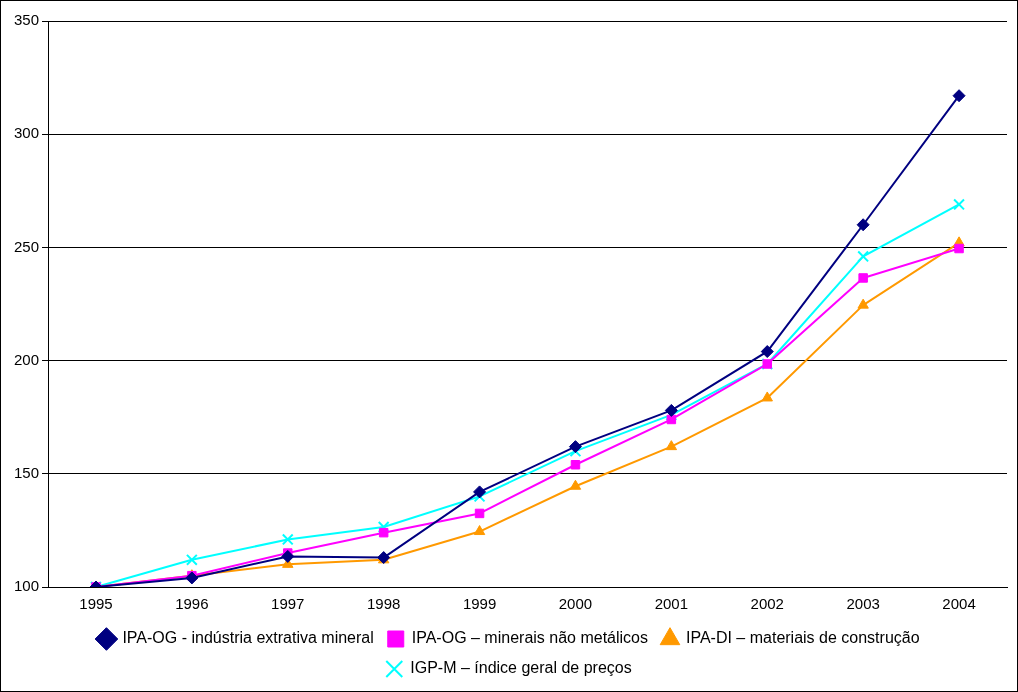  What do you see at coordinates (192, 604) in the screenshot?
I see `x-tick-label: 1996` at bounding box center [192, 604].